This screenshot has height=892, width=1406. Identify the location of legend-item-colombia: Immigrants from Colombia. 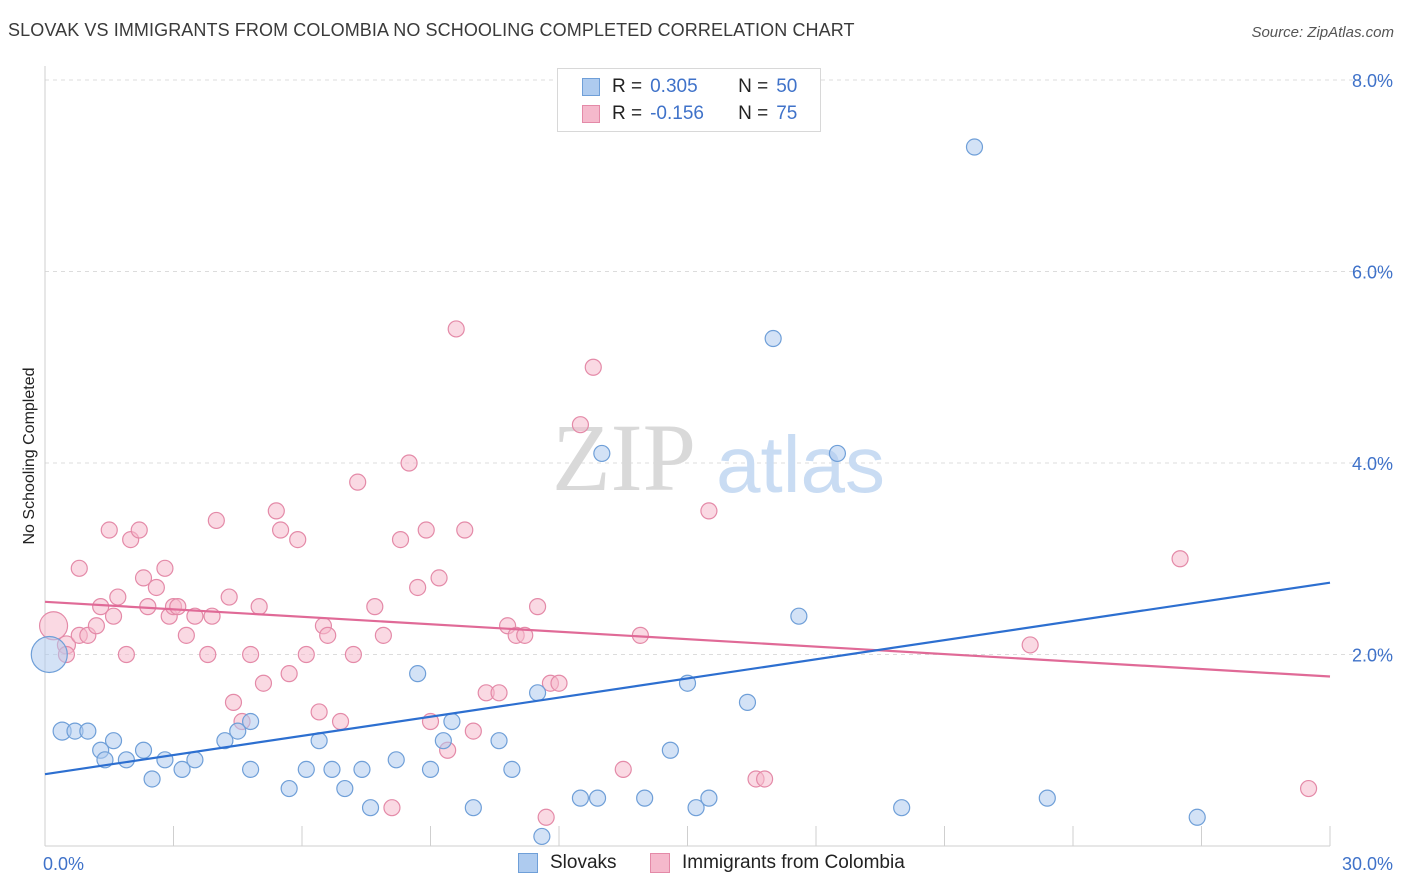
(777, 863).